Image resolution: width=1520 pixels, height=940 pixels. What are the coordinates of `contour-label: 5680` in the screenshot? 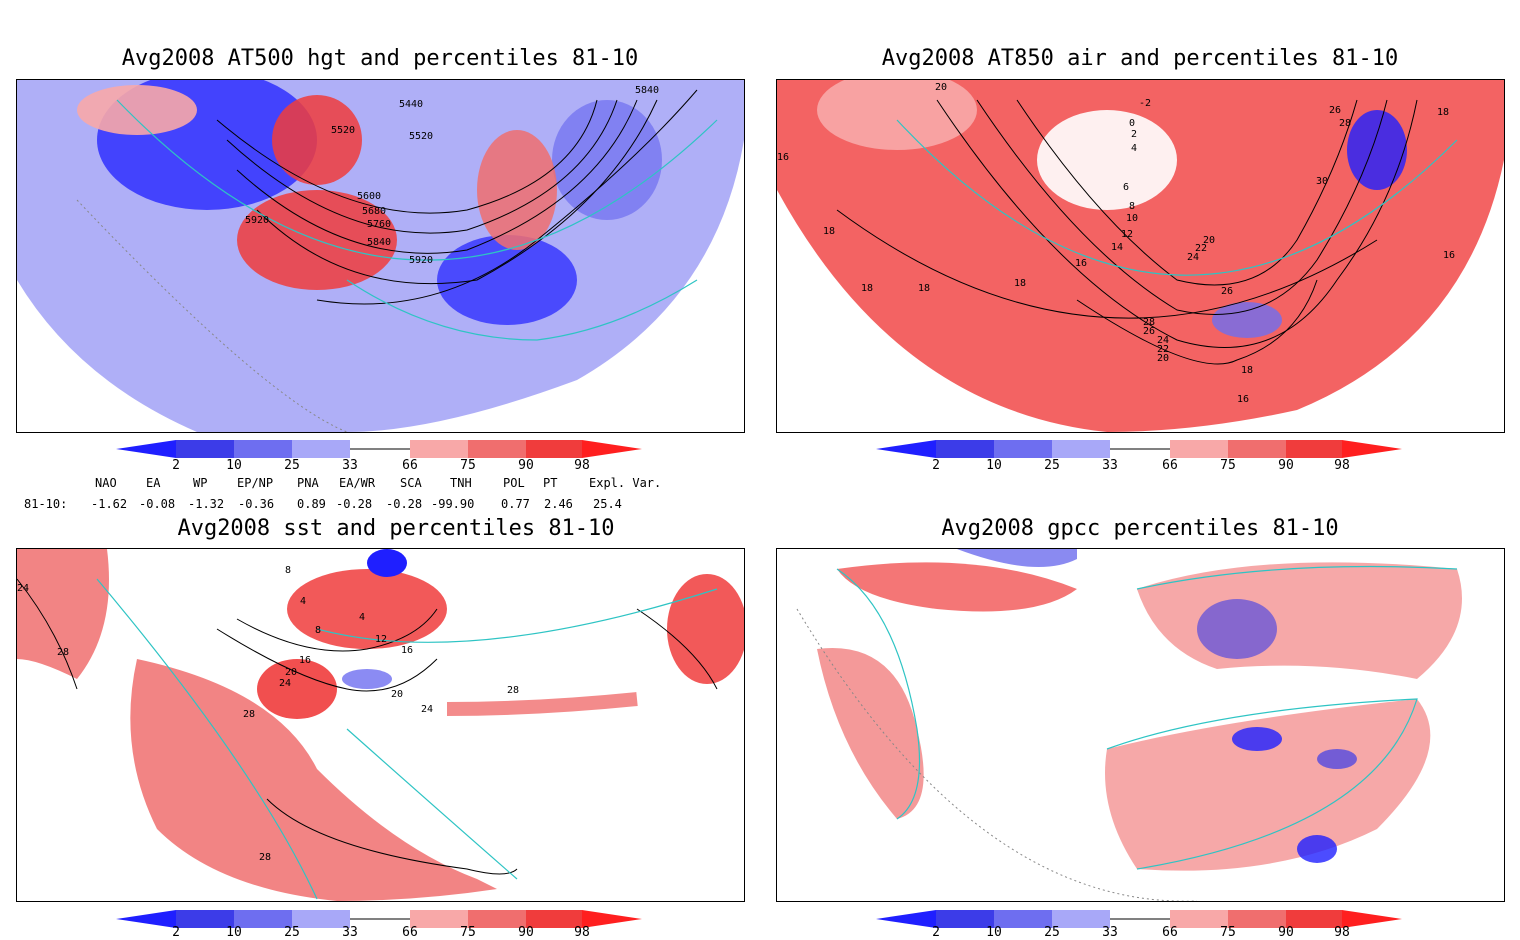 It's located at (374, 211).